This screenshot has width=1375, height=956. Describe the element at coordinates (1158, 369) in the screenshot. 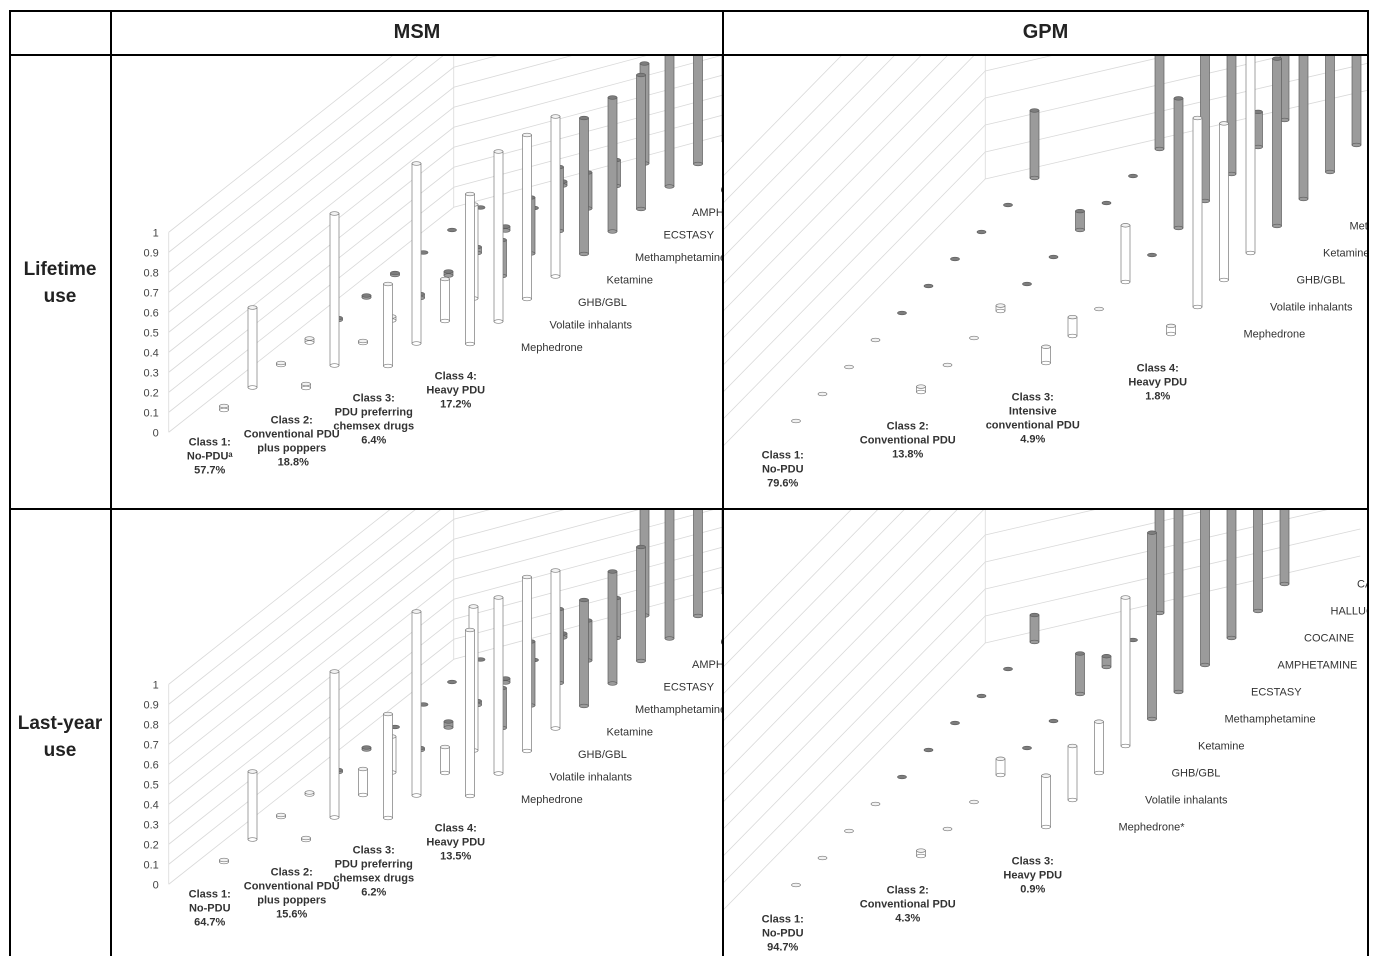

I see `class-label-line: Class 4:` at that location.